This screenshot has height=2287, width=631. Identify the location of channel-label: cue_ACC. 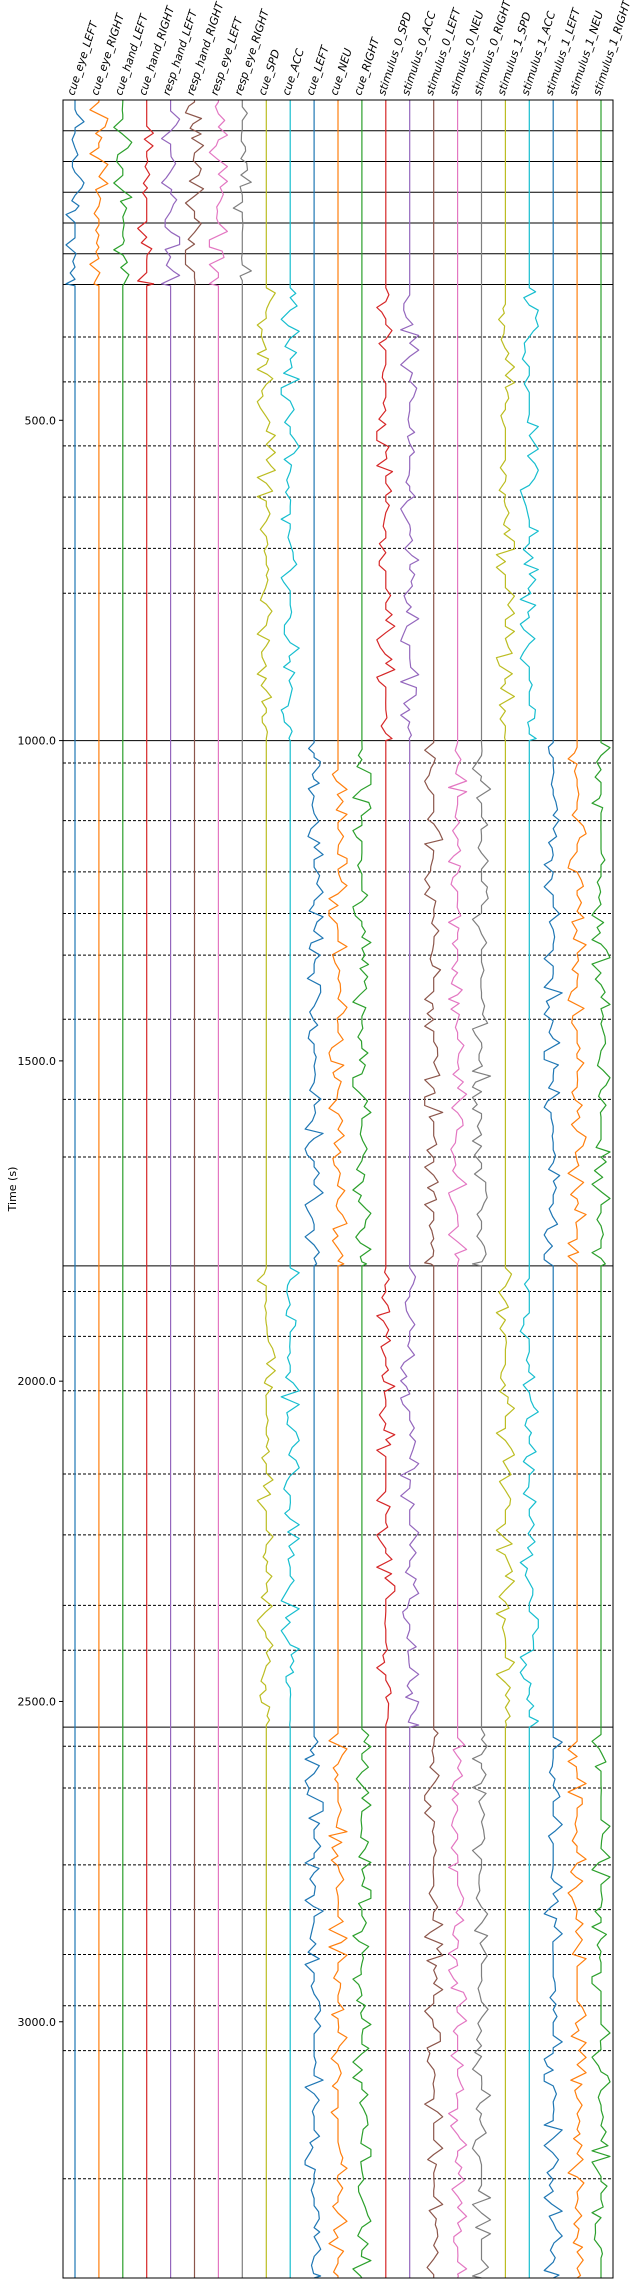
(293, 72).